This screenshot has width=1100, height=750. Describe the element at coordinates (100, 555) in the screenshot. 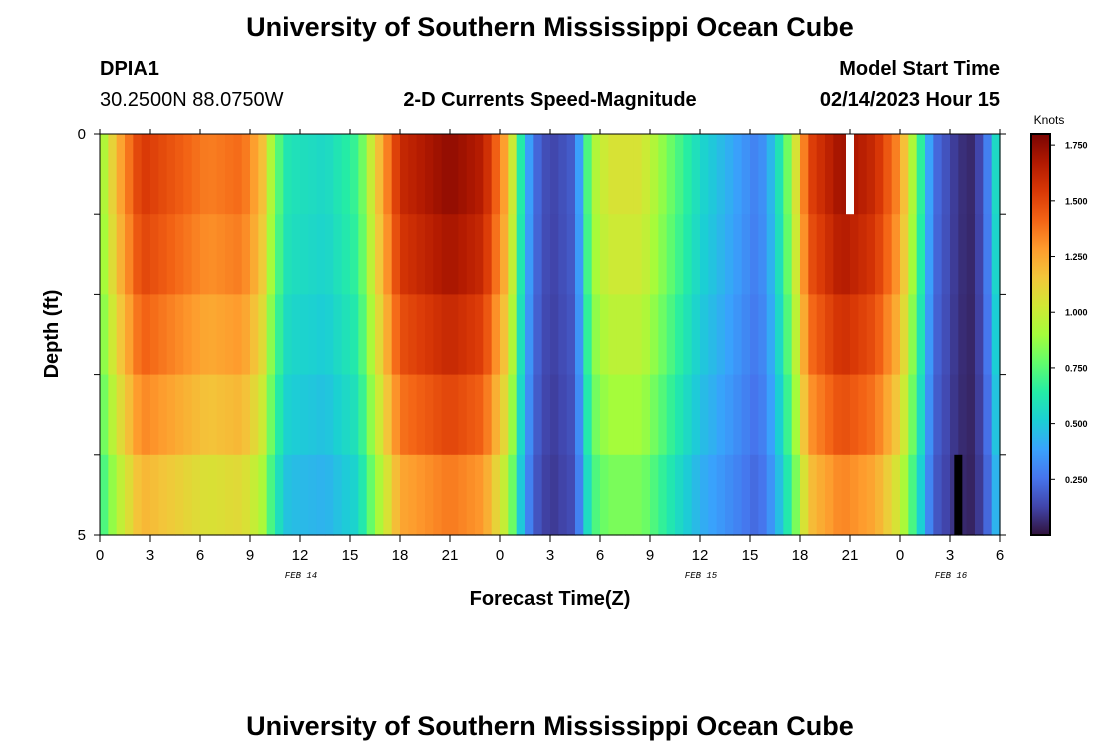

I see `x-tick-label: 0` at that location.